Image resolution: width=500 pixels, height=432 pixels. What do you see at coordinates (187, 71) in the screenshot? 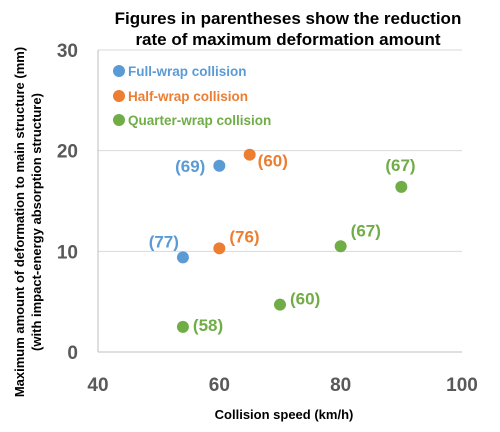
I see `legend-label-0: Full-wrap collision` at bounding box center [187, 71].